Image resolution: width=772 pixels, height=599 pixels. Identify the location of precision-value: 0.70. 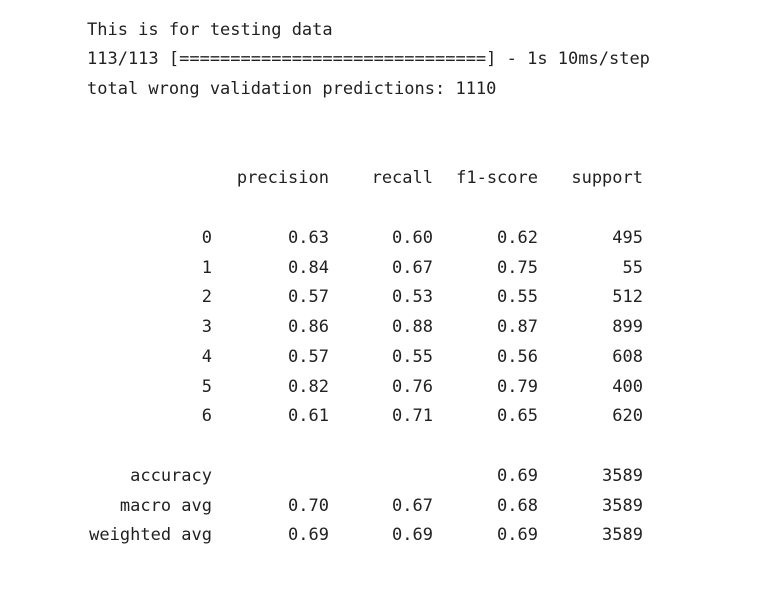
(308, 506).